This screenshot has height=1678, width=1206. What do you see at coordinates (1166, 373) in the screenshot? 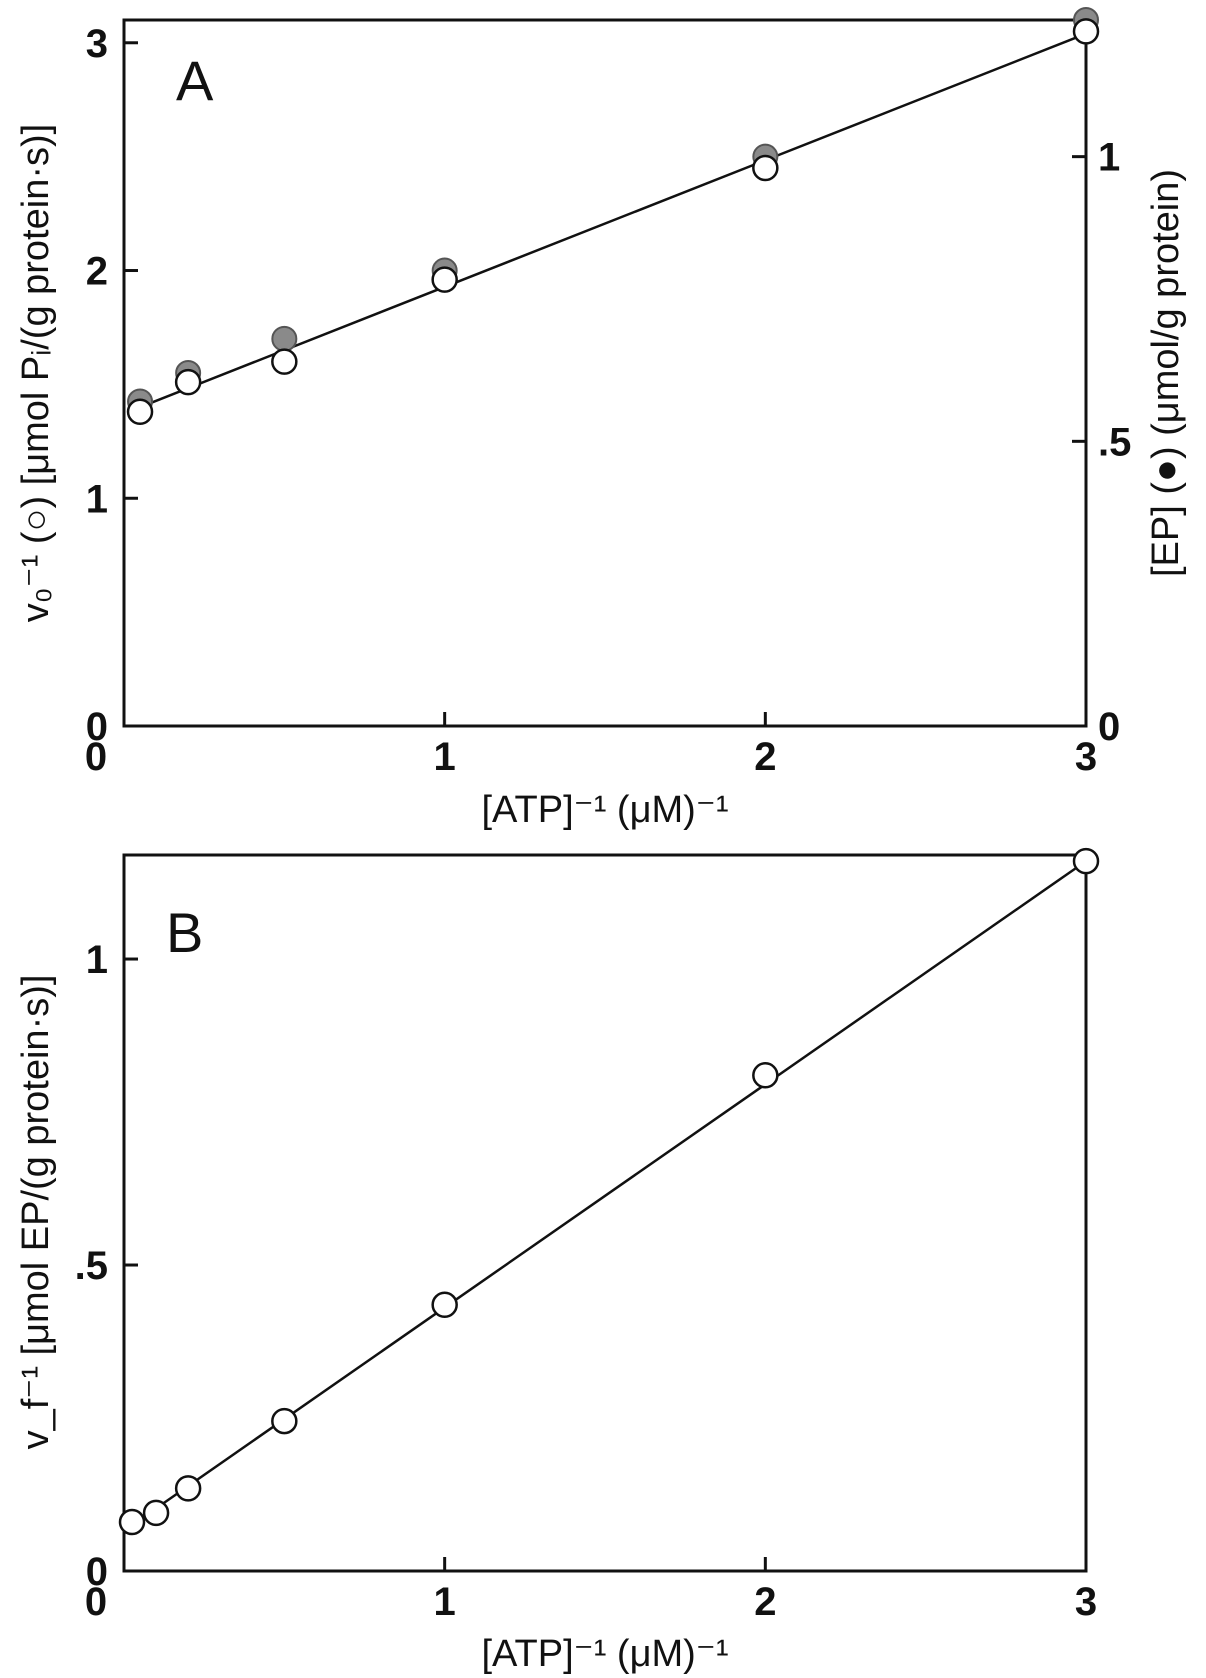
I see `panel-a-right-axis-label: [EP] (●) (μmol/g protein)` at bounding box center [1166, 373].